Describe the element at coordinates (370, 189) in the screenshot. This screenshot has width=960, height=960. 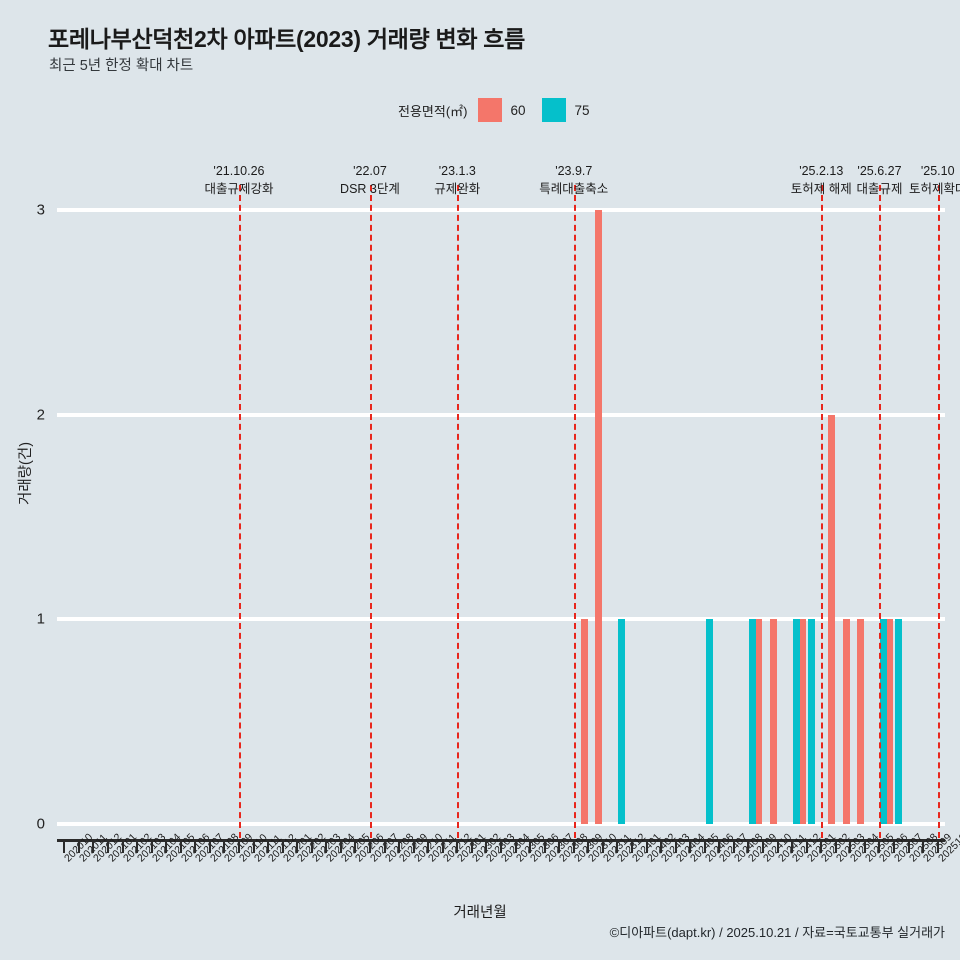
I see `event-text: DSR 3단계` at that location.